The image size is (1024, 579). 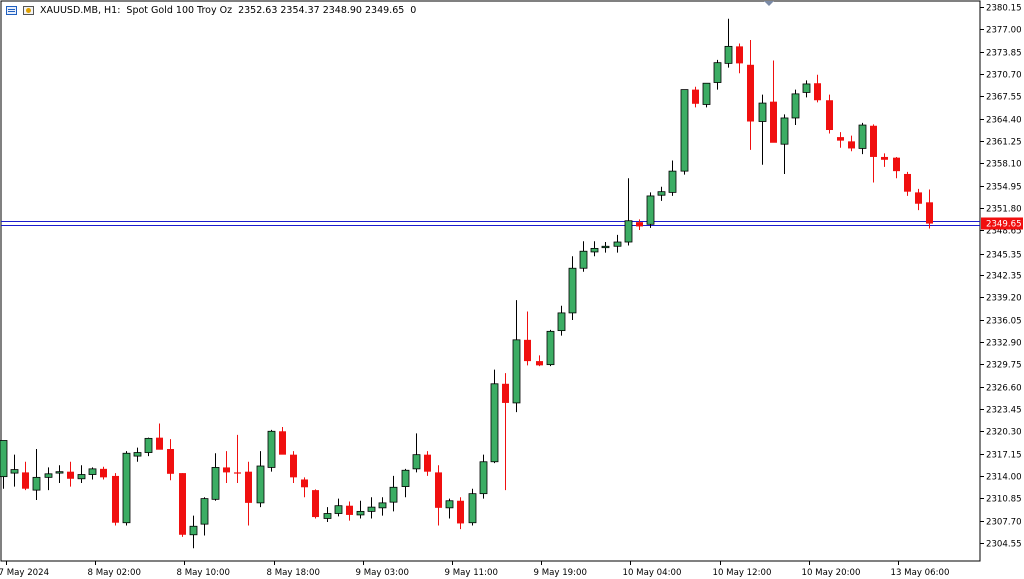 I want to click on current-price-label-bg, so click(x=1002, y=223).